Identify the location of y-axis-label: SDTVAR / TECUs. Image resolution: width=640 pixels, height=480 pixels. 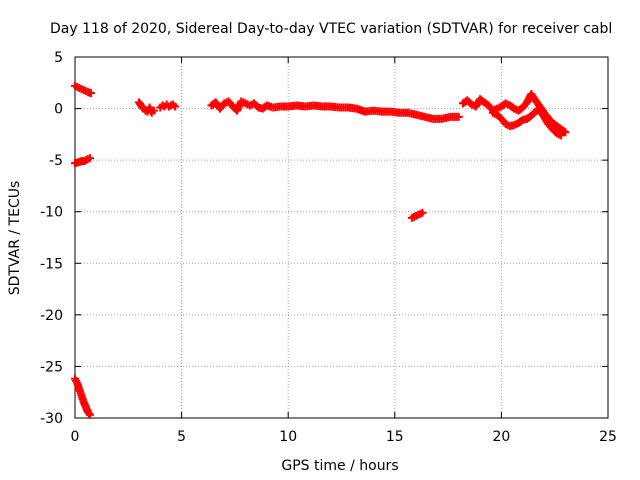
(15, 238).